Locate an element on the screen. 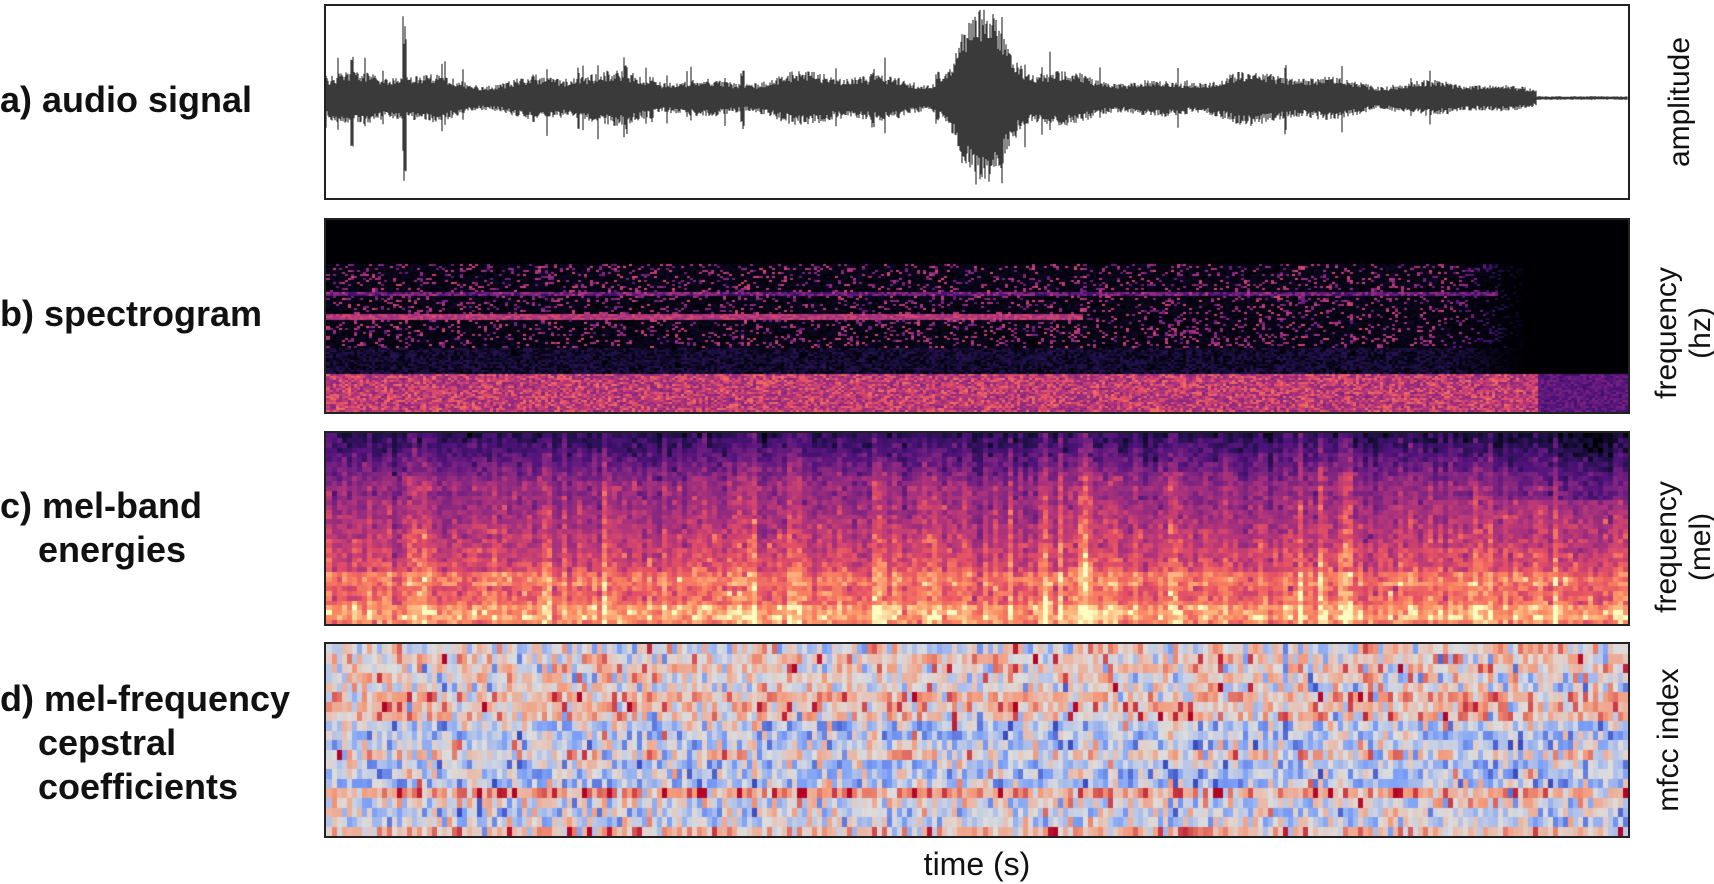 The width and height of the screenshot is (1714, 884). ylabel-frequency-mel-text: frequency (mel) is located at coordinates (1682, 547).